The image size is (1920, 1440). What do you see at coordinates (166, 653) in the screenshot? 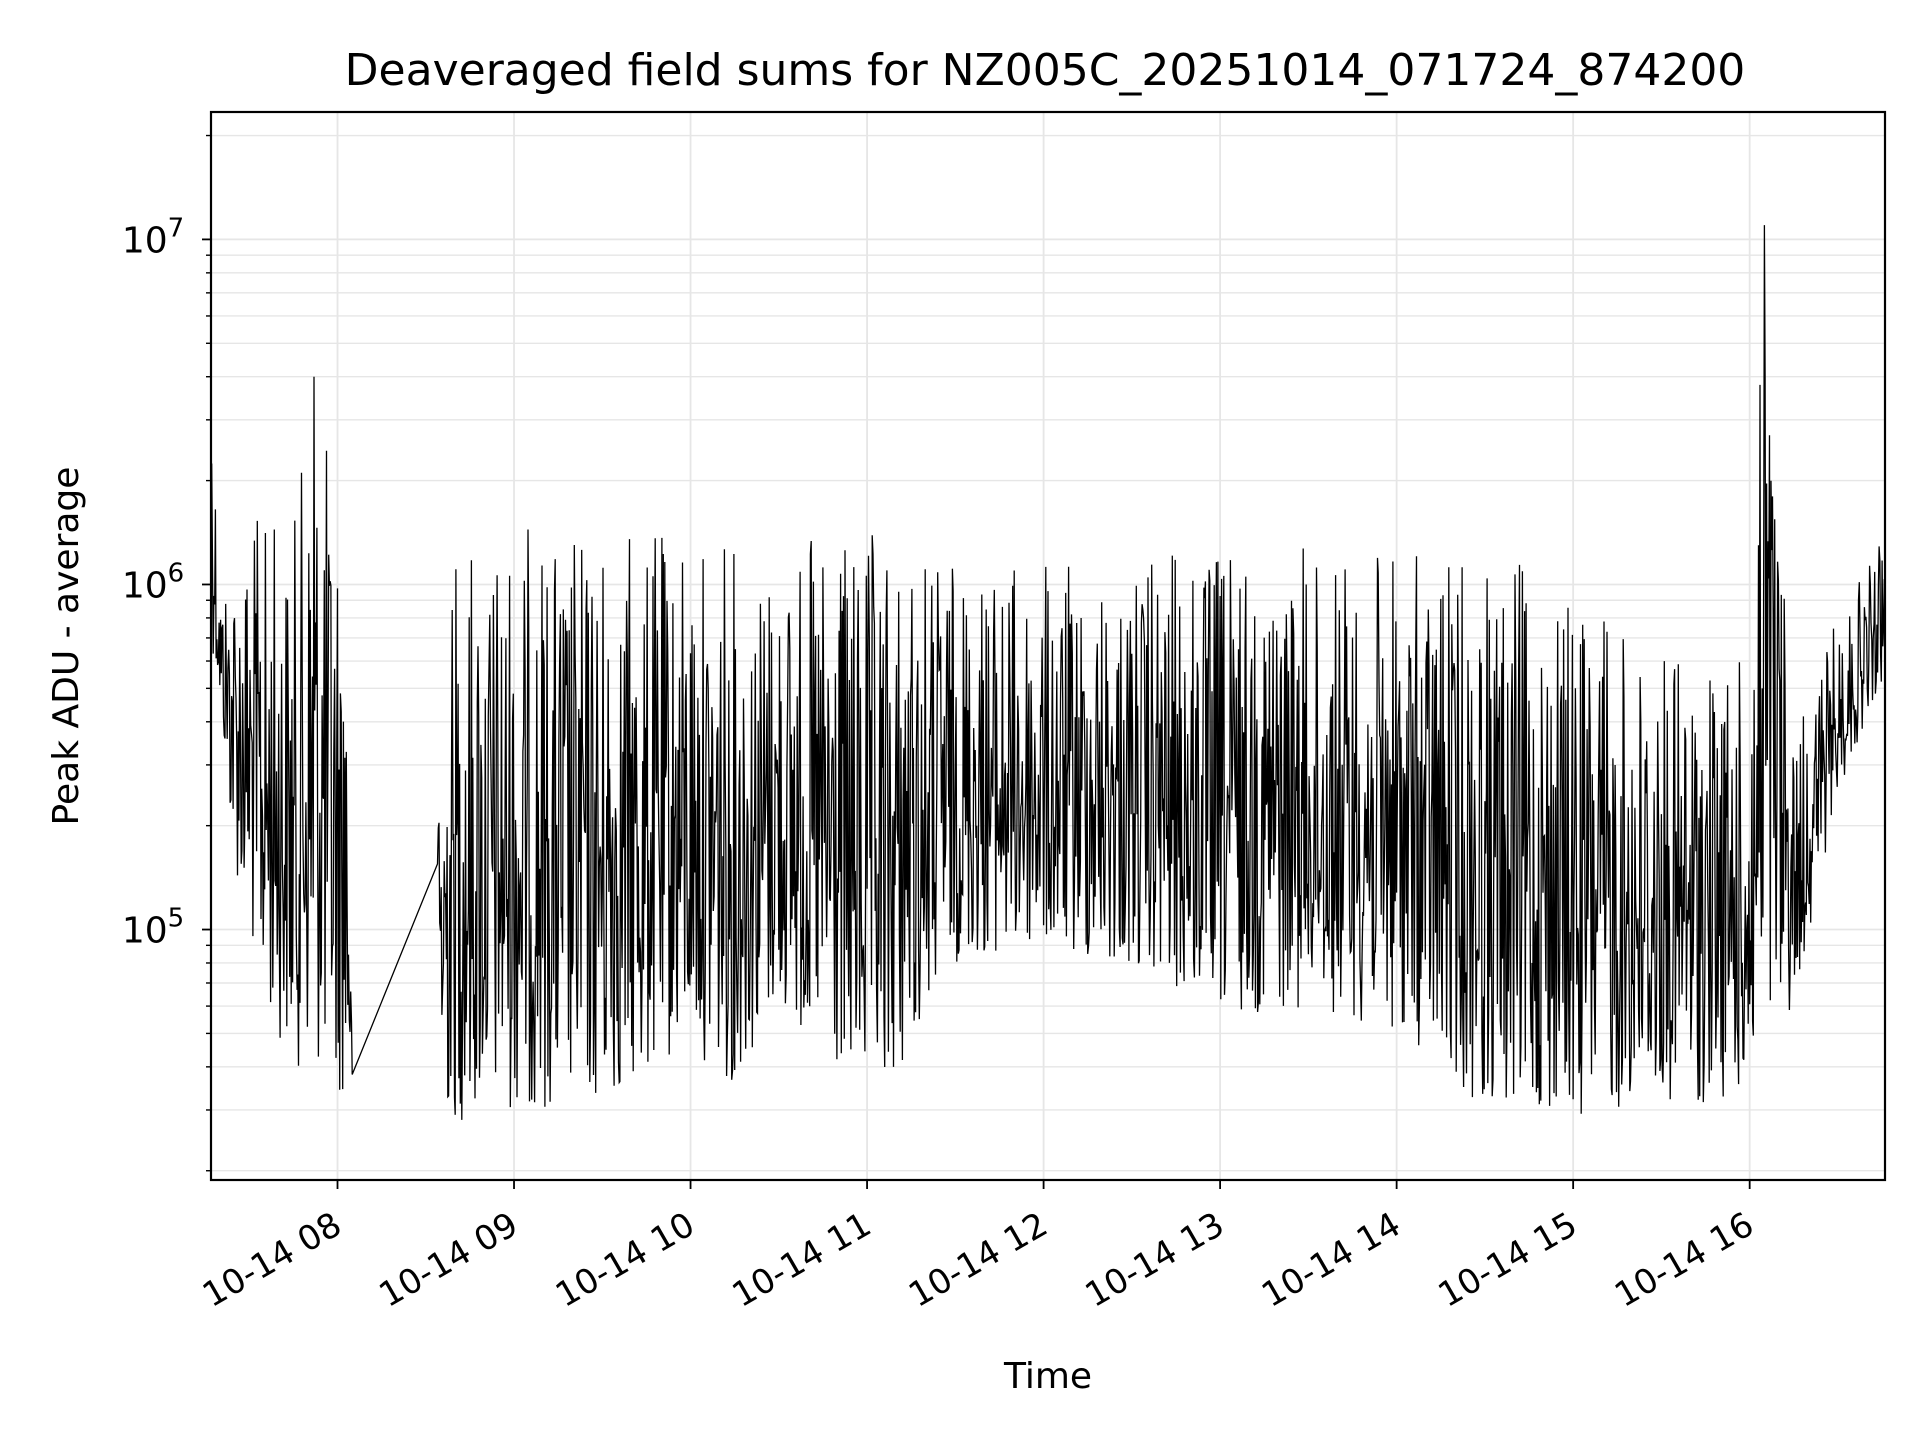
I see `y-axis-ticks: 10⁵ 10⁶ 10⁷` at bounding box center [166, 653].